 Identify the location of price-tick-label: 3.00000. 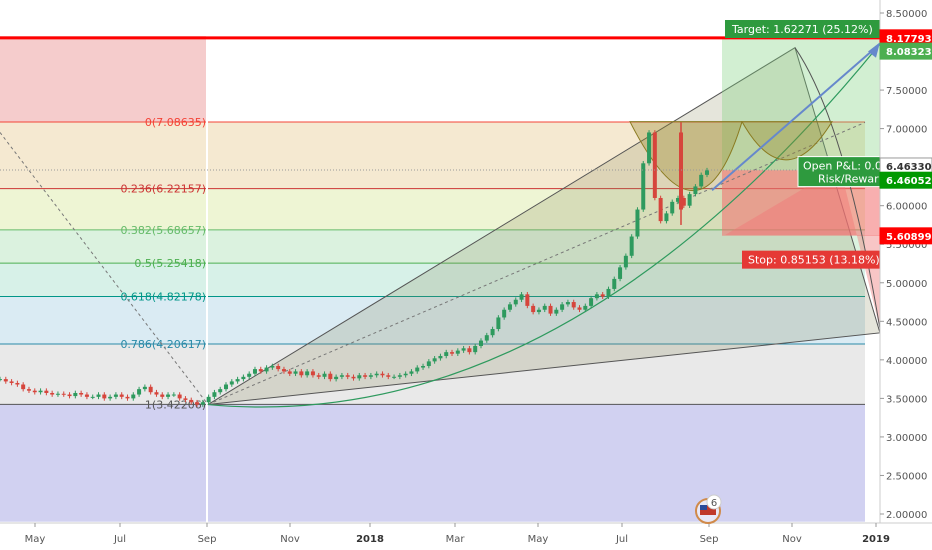
(906, 438).